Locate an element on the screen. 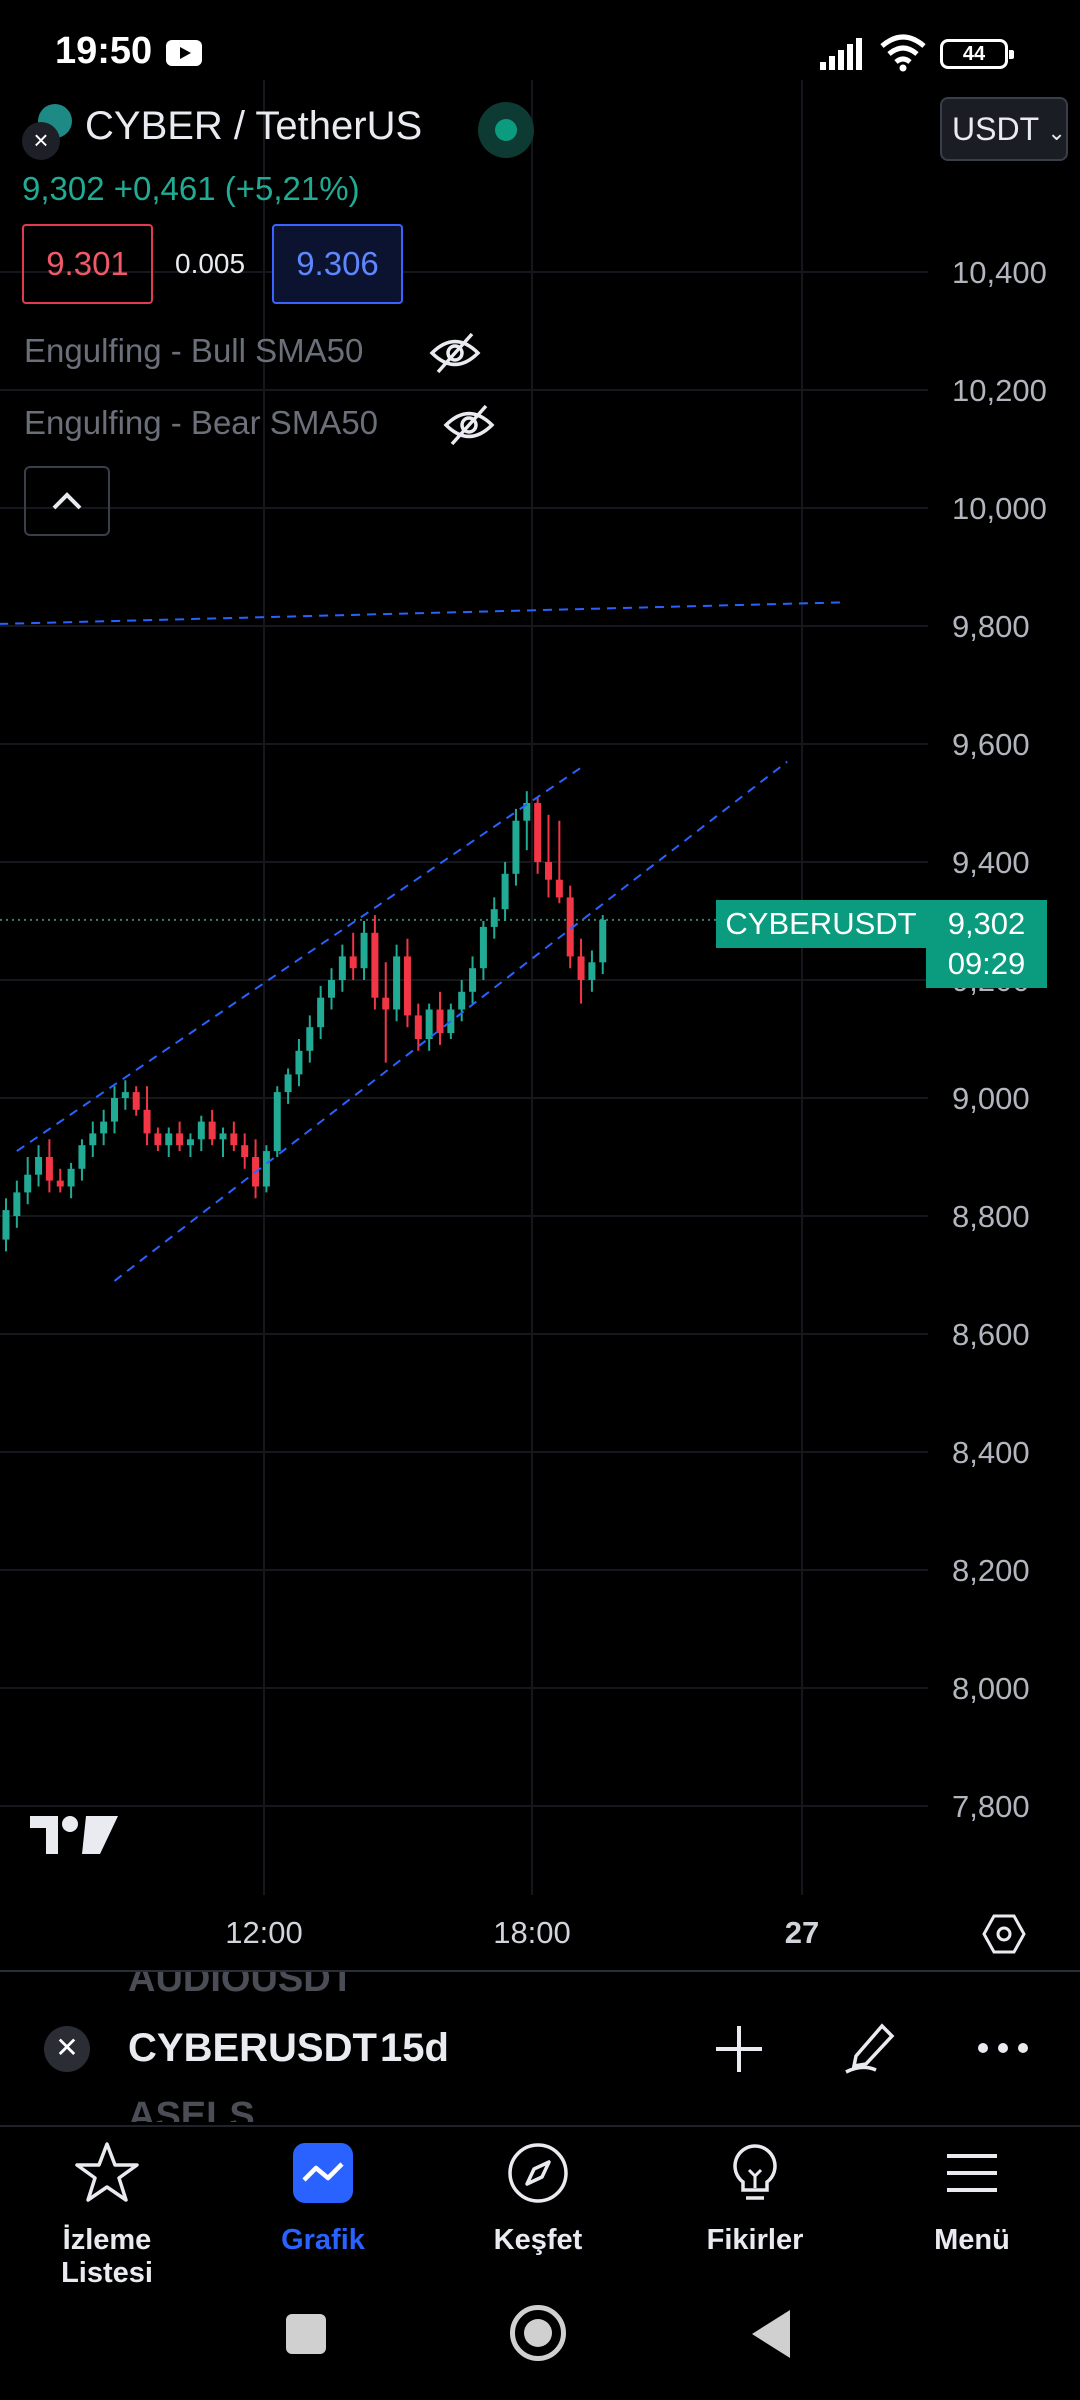  currency-select: USDT ⌄ is located at coordinates (1004, 129).